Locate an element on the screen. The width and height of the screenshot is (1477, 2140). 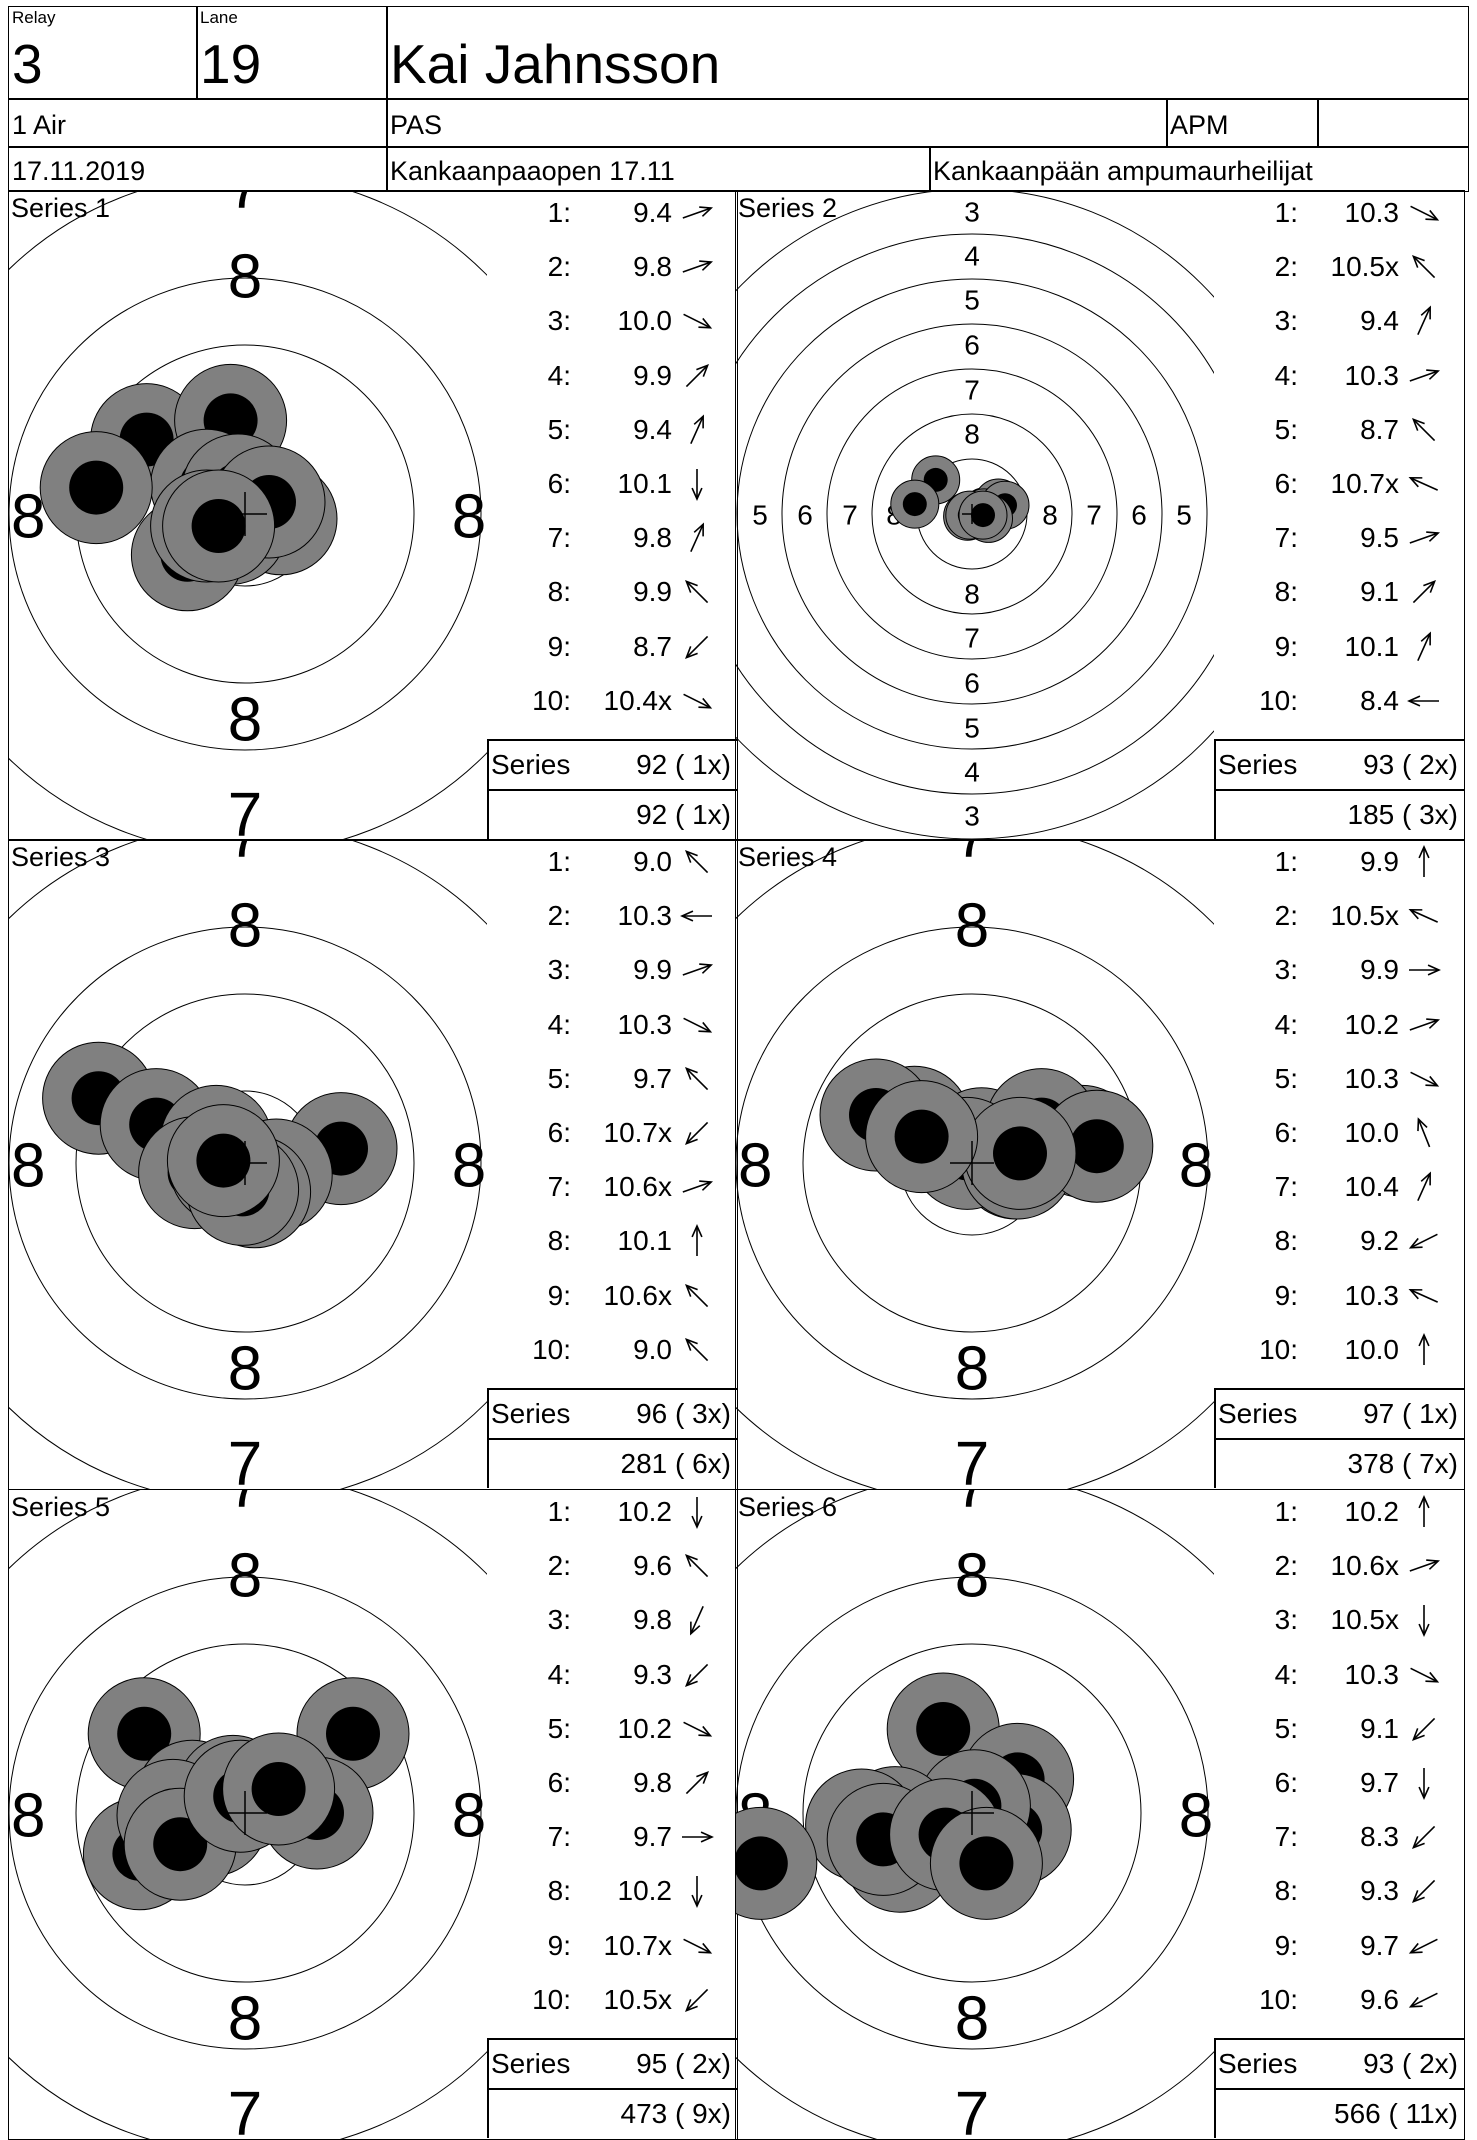
event-cell is located at coordinates (198, 123).